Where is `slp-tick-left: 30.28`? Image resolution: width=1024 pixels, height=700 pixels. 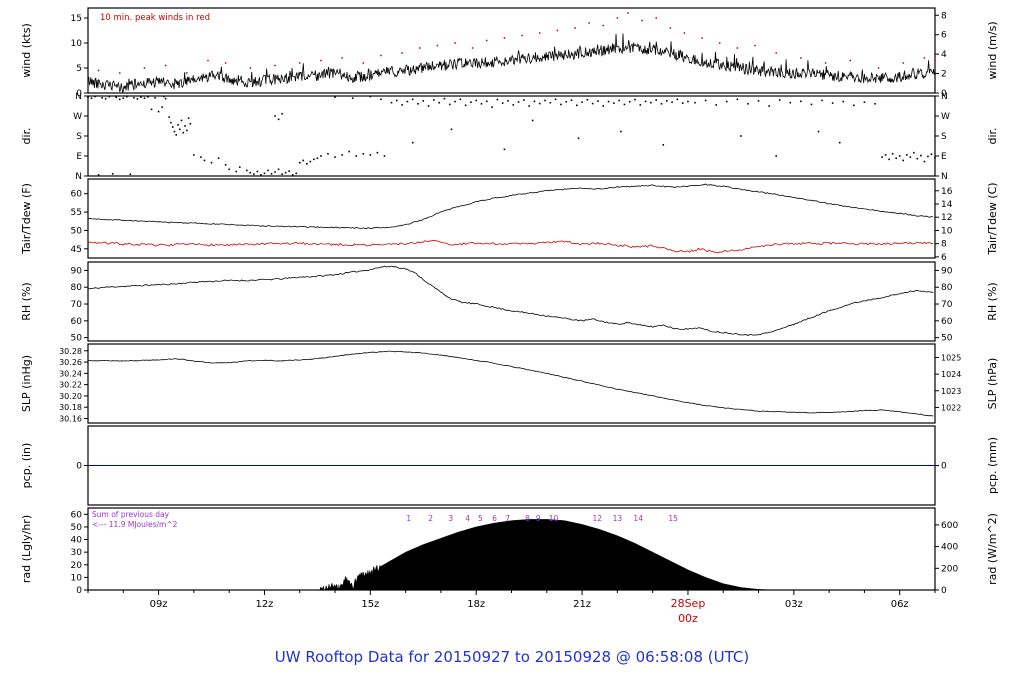
slp-tick-left: 30.28 is located at coordinates (70, 351).